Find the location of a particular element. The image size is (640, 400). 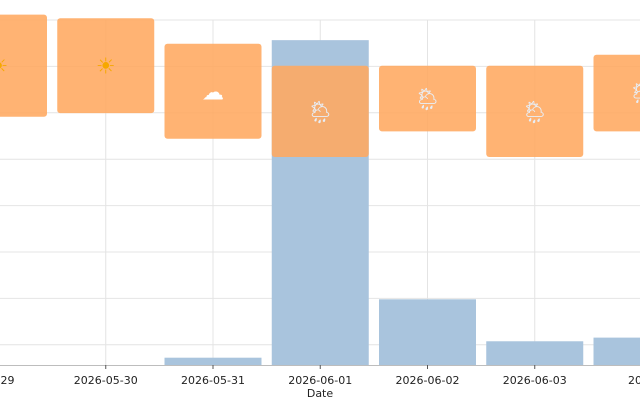

x-tick-label: 2026-05-31 is located at coordinates (213, 380).